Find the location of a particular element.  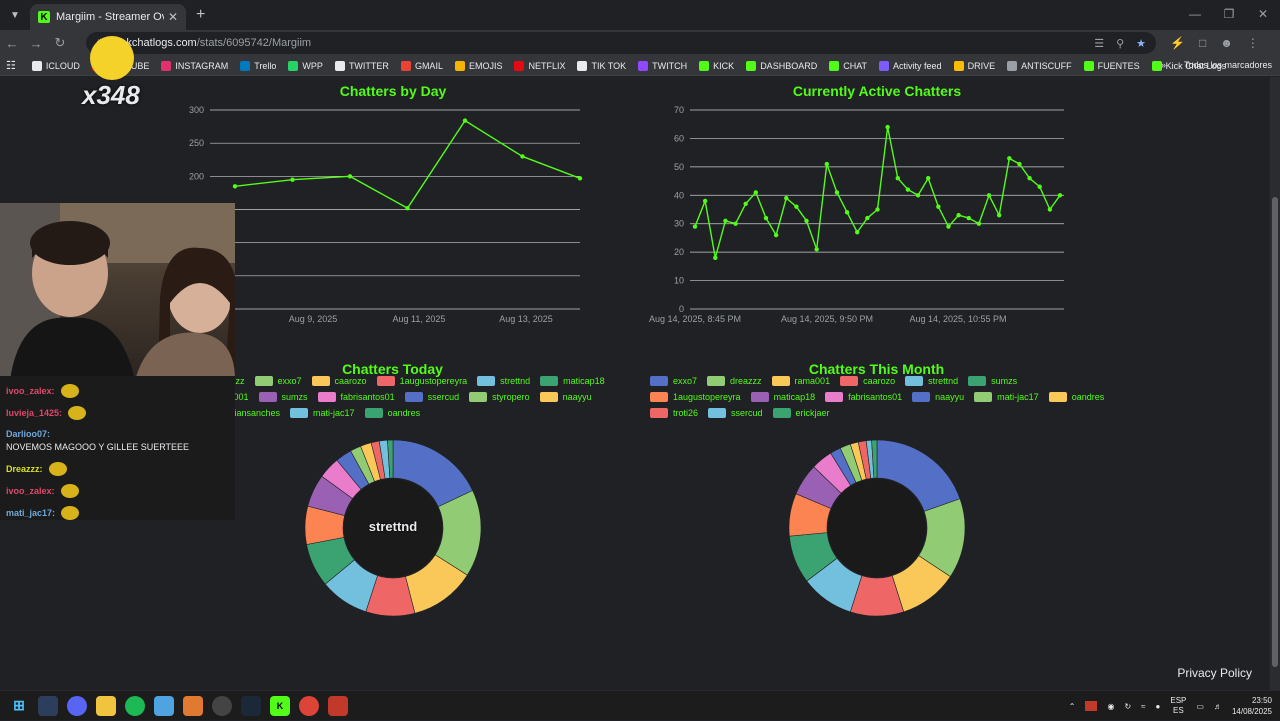

close-tab-icon: ✕ is located at coordinates (172, 17).